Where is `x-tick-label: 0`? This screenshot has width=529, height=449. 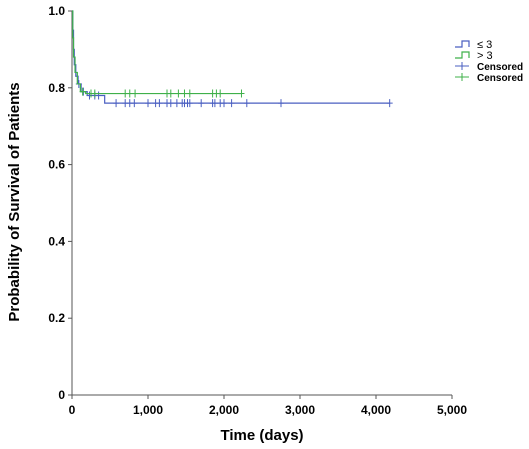
x-tick-label: 0 is located at coordinates (72, 410).